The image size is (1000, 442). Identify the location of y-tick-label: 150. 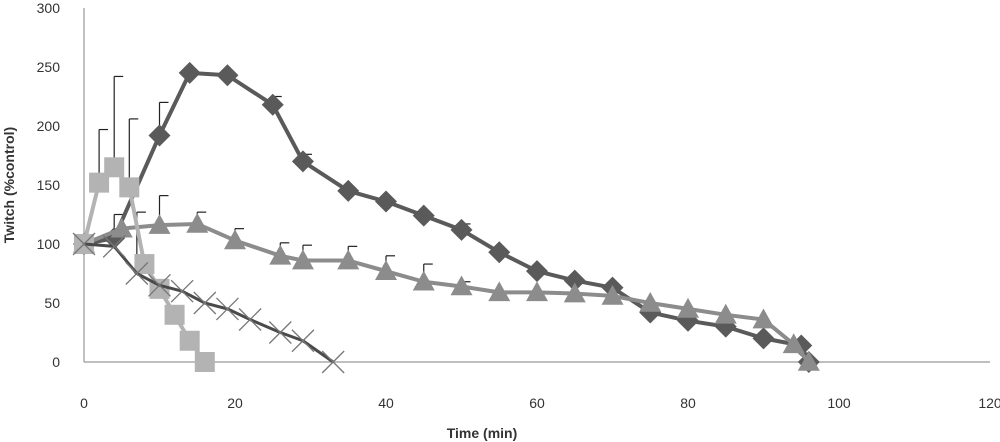
(49, 185).